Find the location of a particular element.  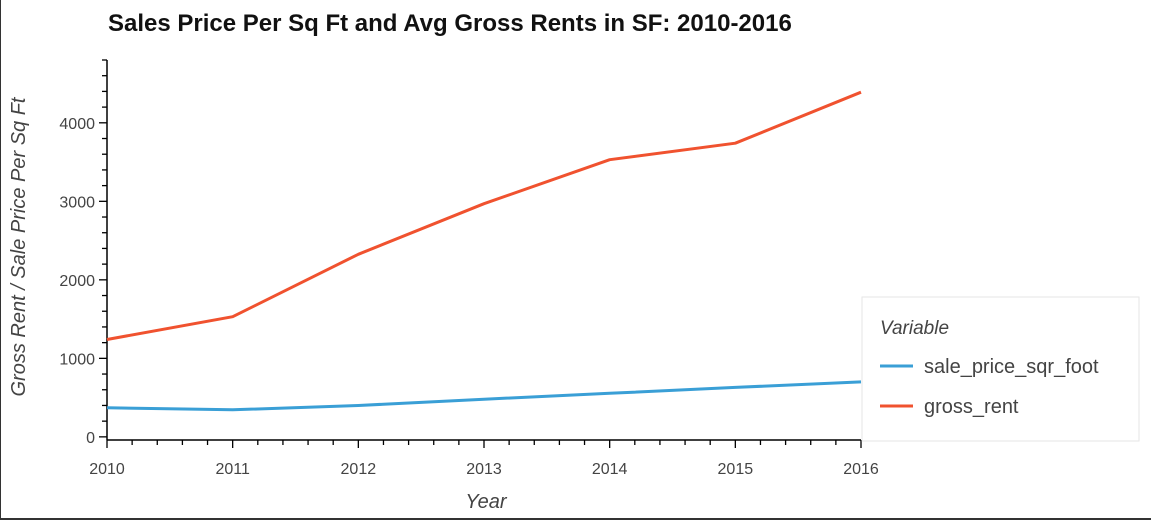

legend: Variable sale_price_sqr_foot gross_rent is located at coordinates (1000, 369).